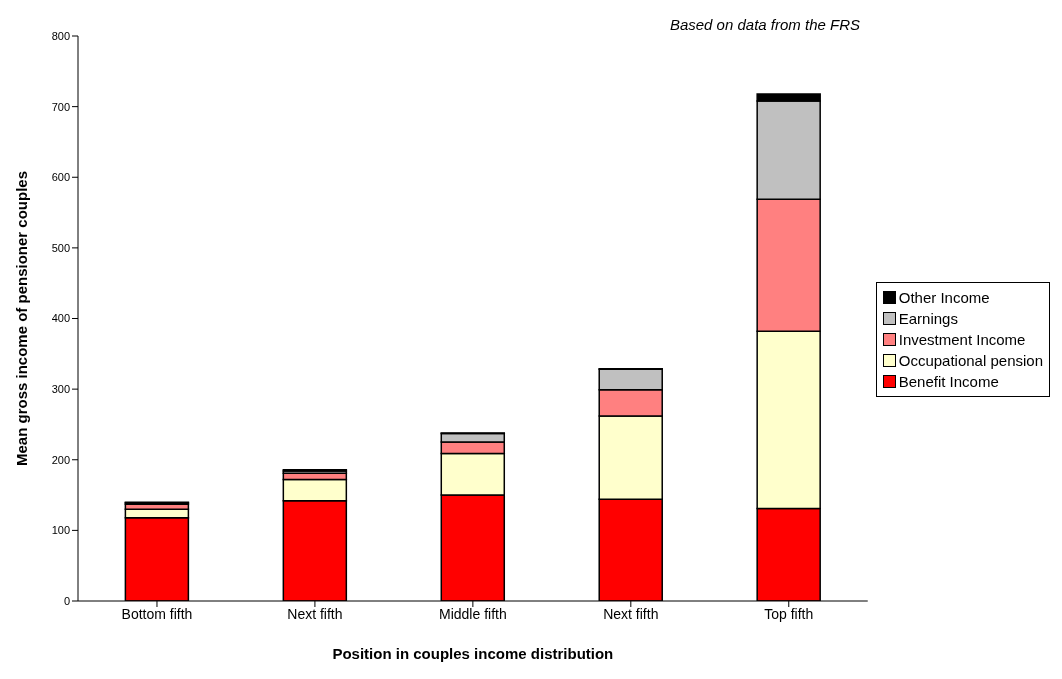 This screenshot has height=679, width=1062. Describe the element at coordinates (60, 530) in the screenshot. I see `y-tick-label: 100` at that location.